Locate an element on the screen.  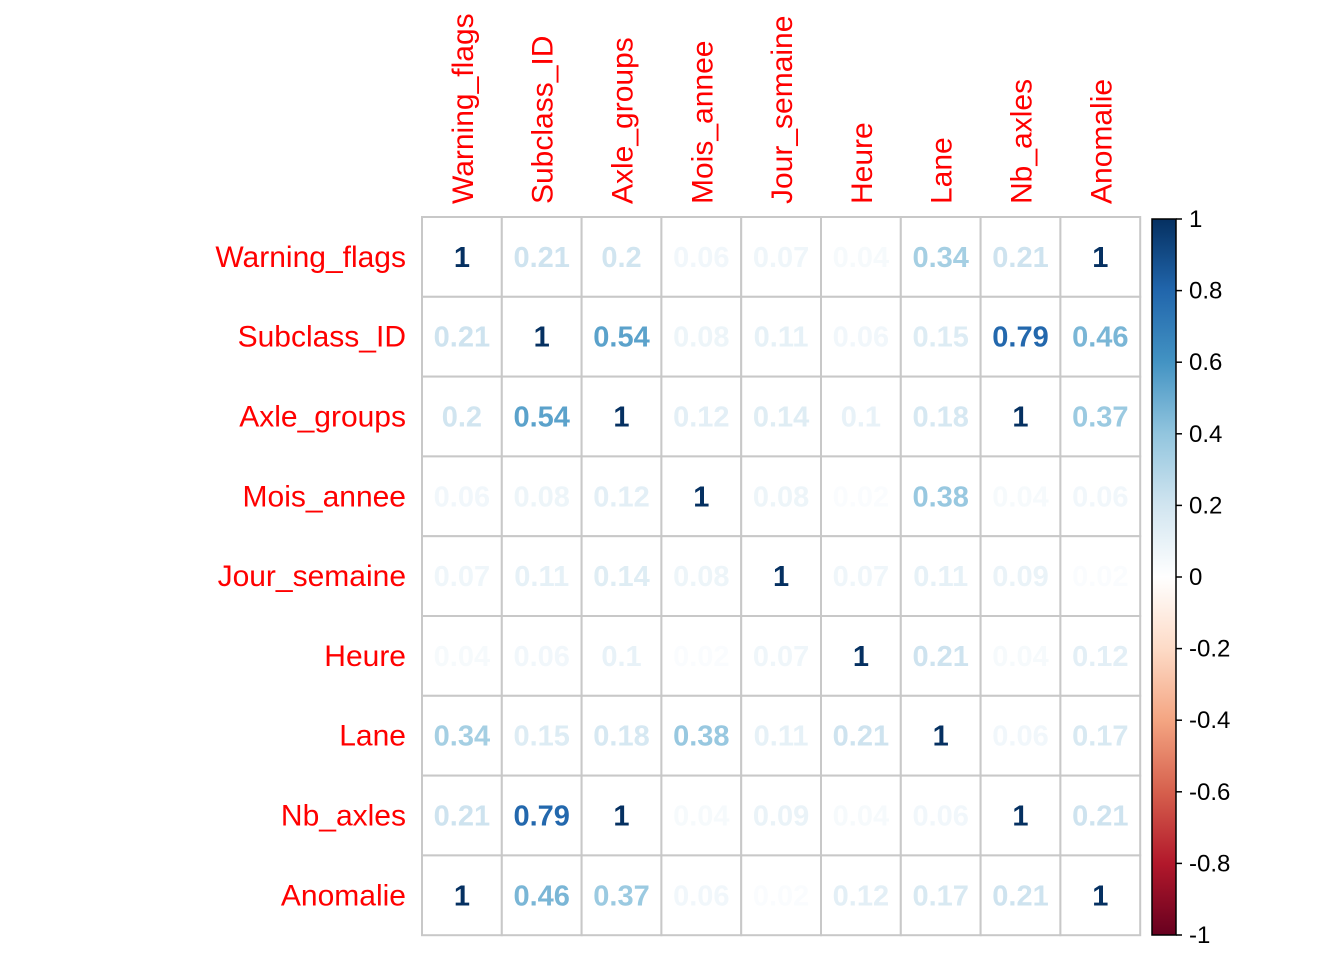
colorbar: 1 0.8 0.6 0.4 0.2 0 -0.2 -0.4 -0.6 -0.8 -1 is located at coordinates (1190, 577).